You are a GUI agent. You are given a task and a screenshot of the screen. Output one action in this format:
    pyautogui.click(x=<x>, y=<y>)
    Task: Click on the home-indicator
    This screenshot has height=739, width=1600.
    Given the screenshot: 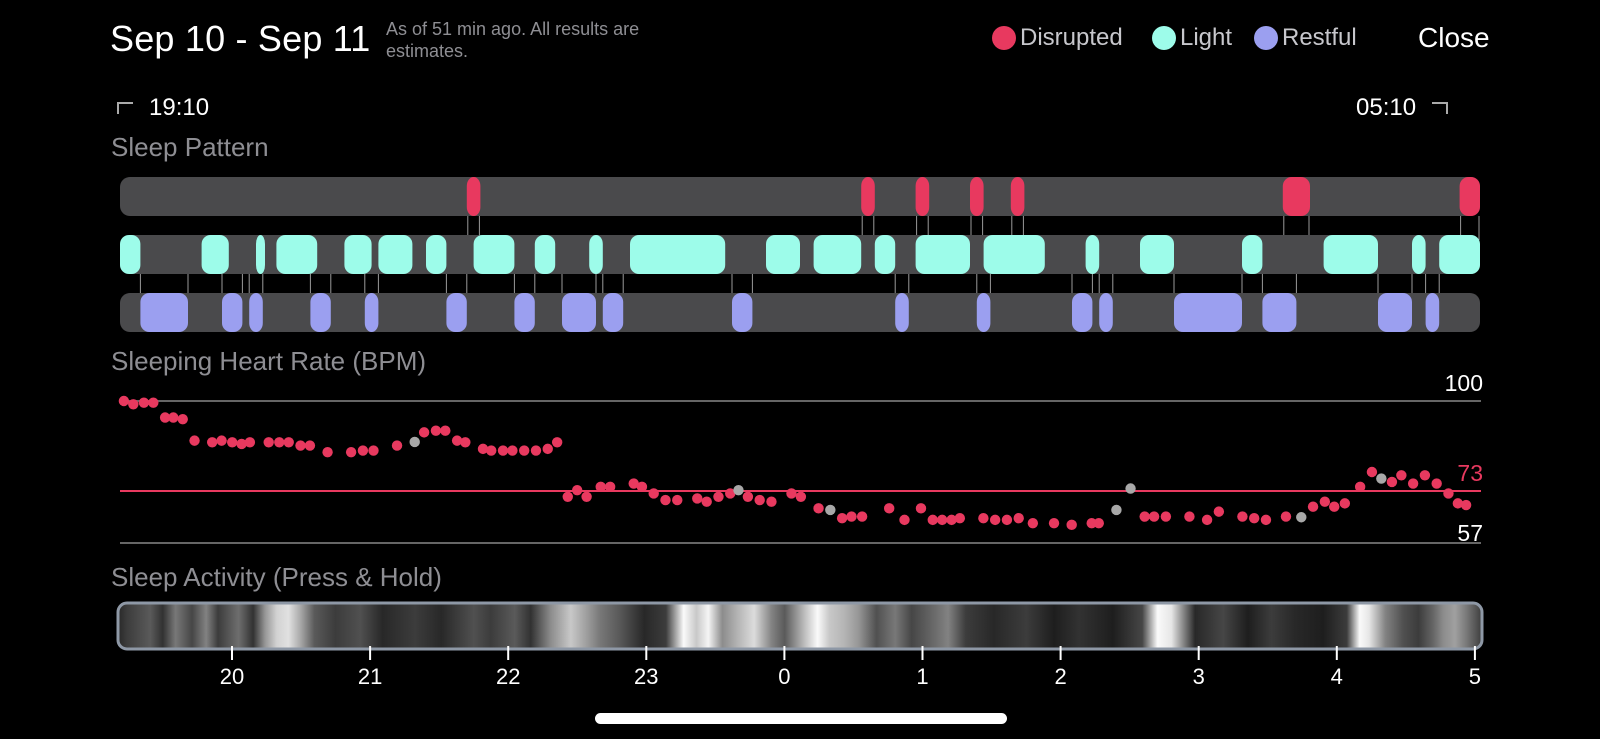 What is the action you would take?
    pyautogui.click(x=801, y=718)
    